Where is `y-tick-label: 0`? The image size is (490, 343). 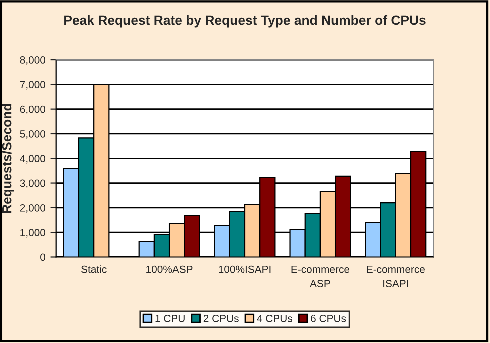 y-tick-label: 0 is located at coordinates (43, 258).